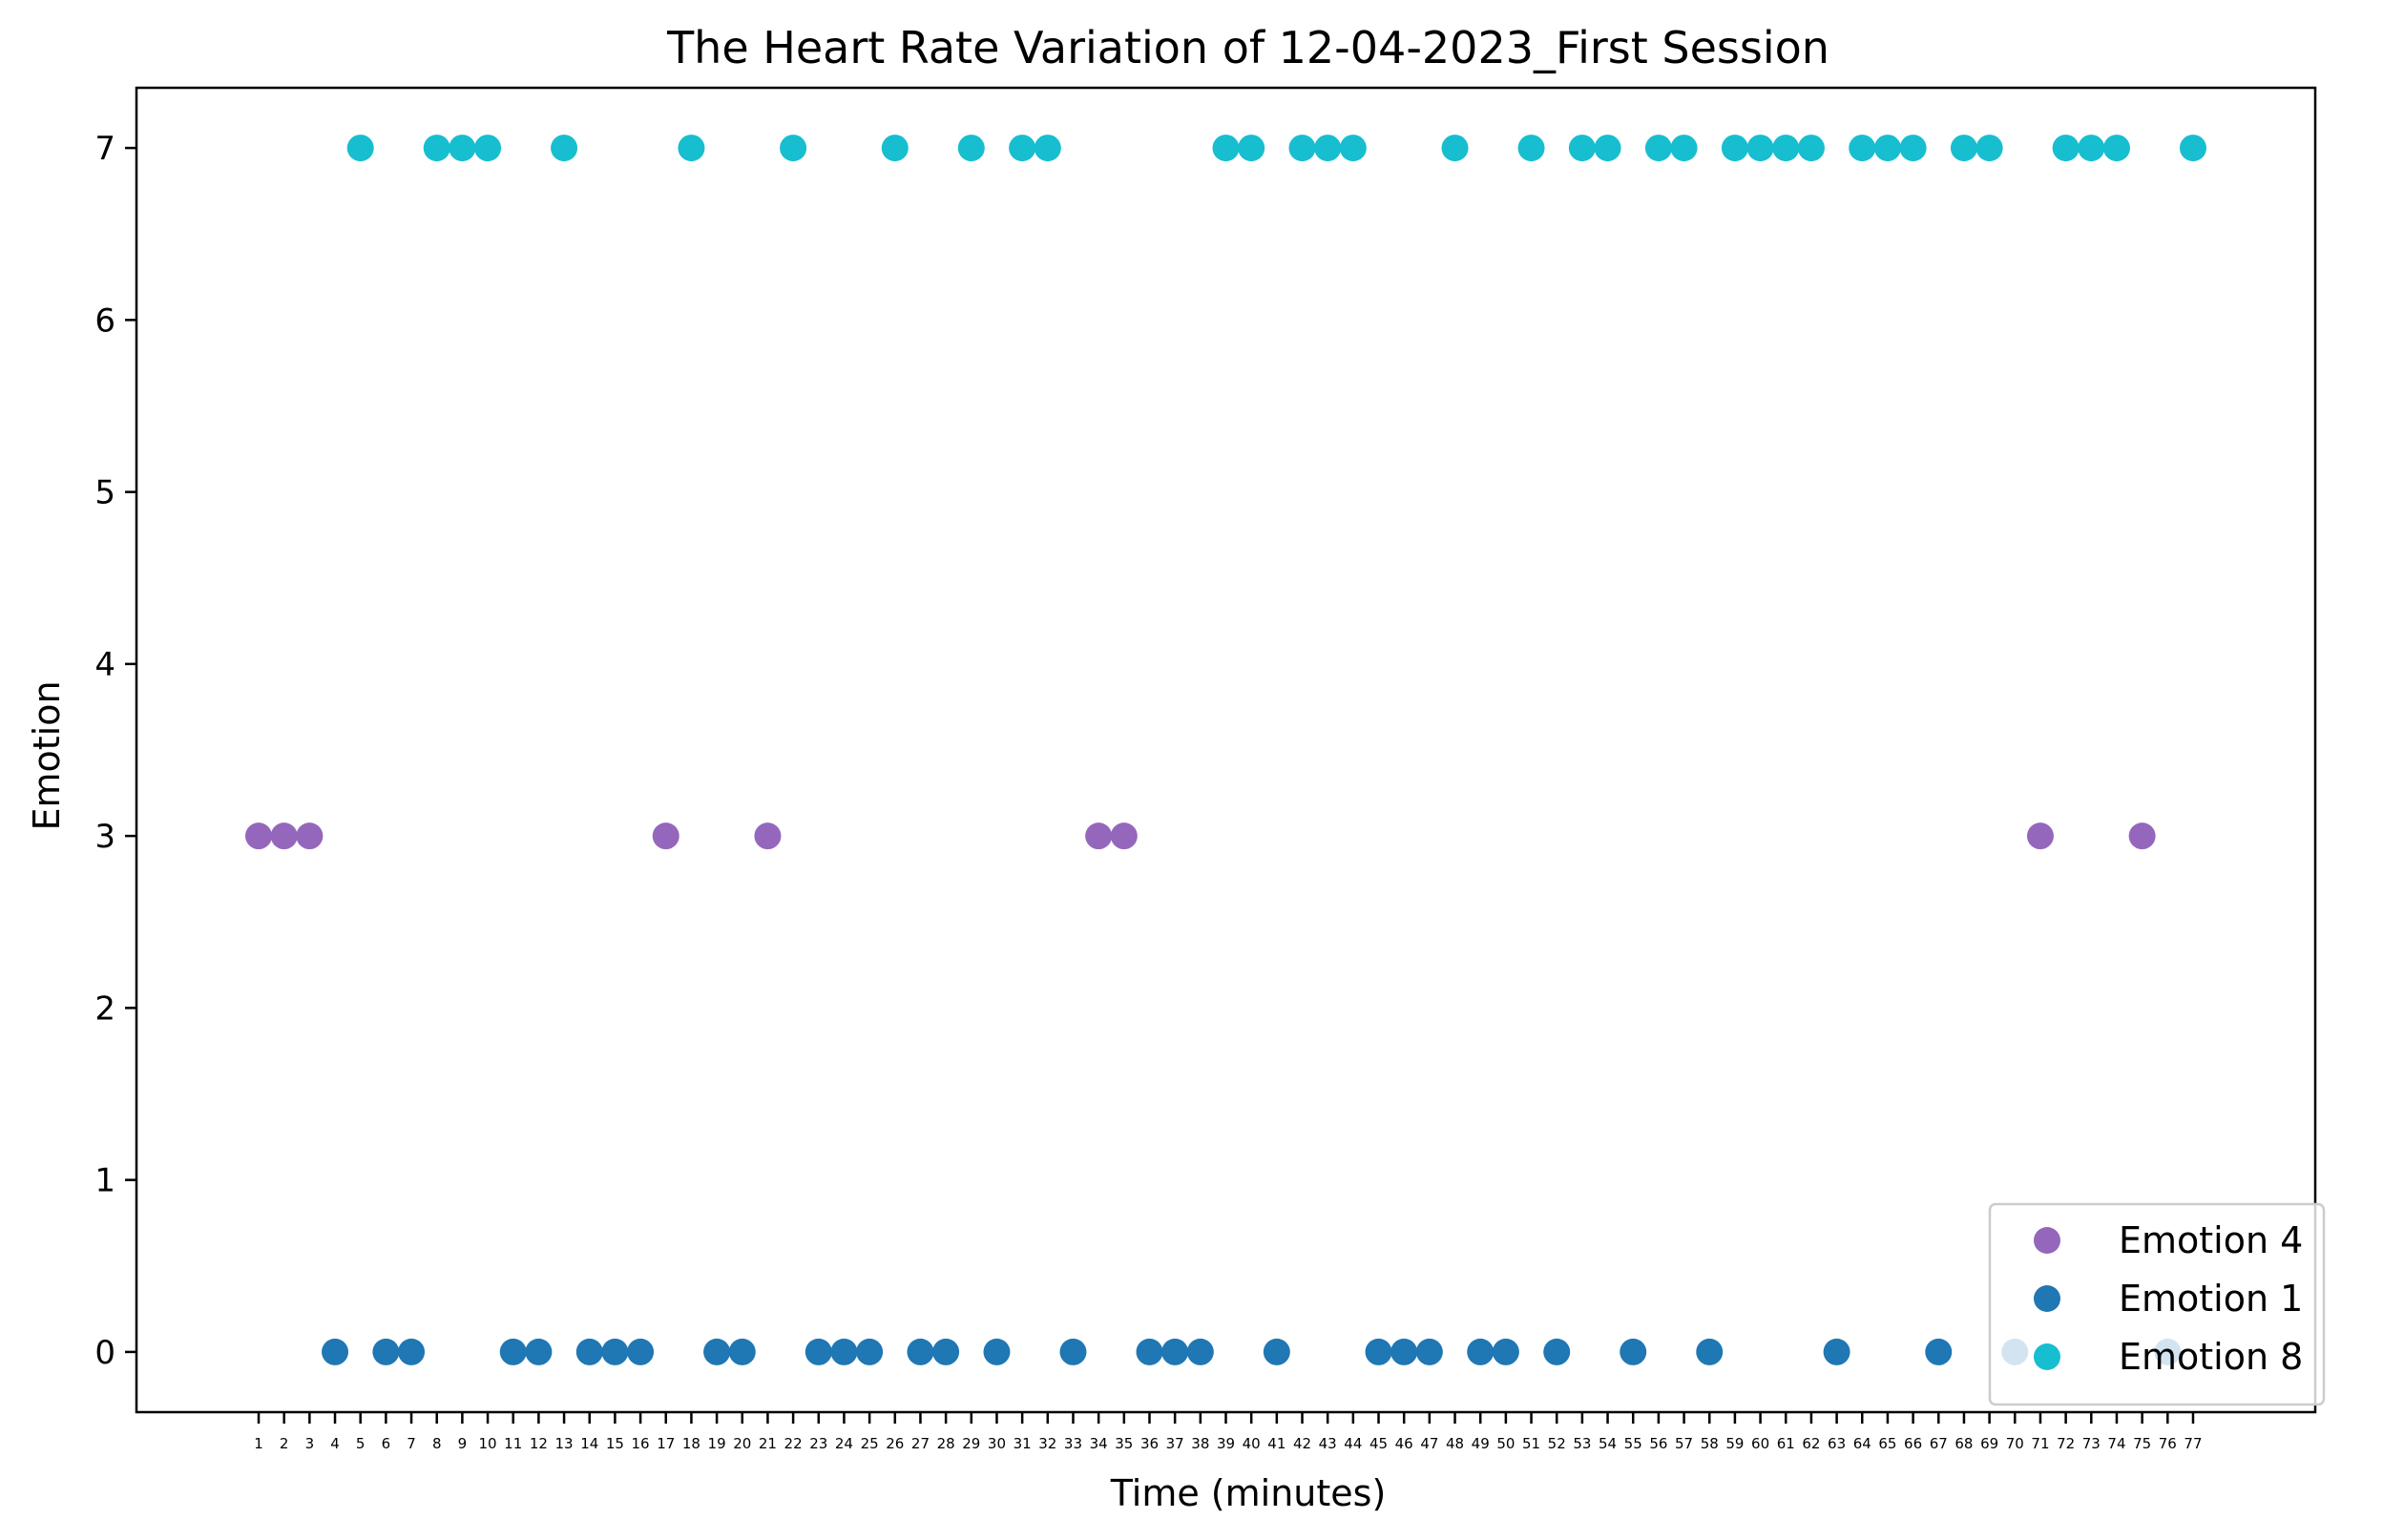  I want to click on x-tick-label: 73, so click(2091, 1444).